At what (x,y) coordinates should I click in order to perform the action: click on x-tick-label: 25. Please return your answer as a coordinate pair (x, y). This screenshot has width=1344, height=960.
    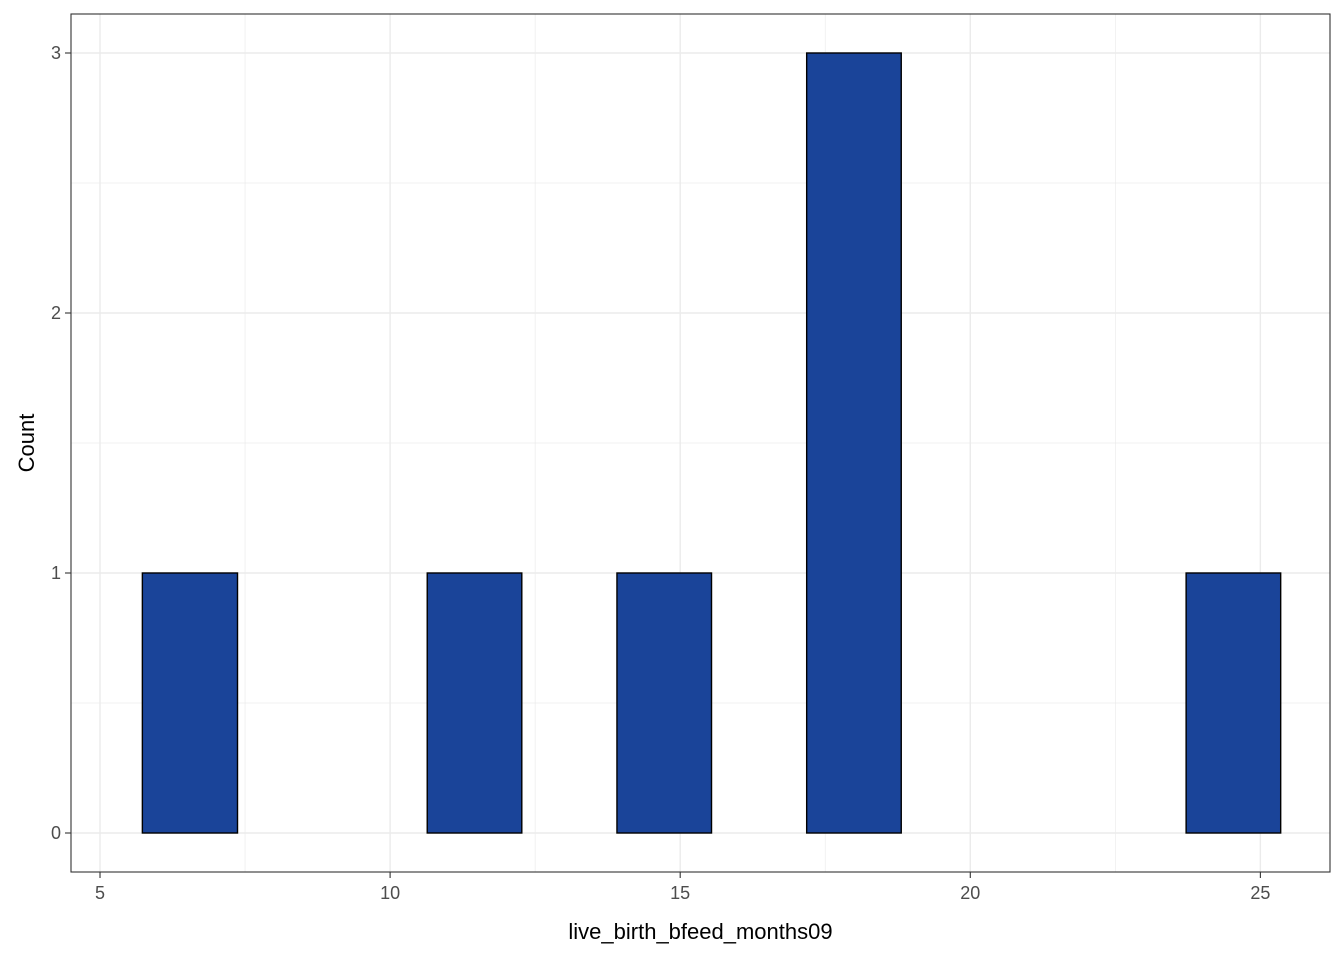
    Looking at the image, I should click on (1260, 893).